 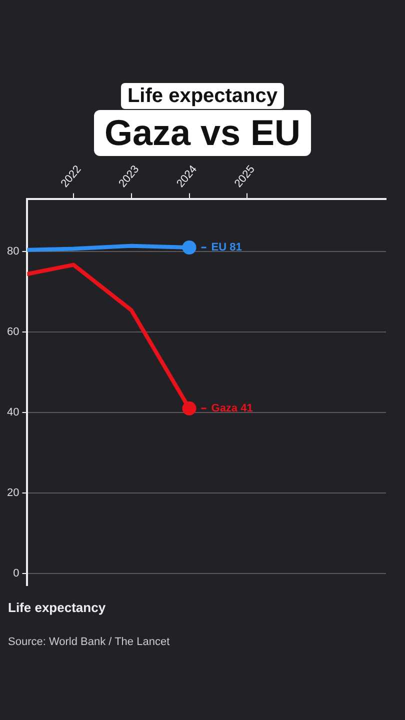 I want to click on chart-subtitle: Gaza vs EU, so click(x=202, y=133).